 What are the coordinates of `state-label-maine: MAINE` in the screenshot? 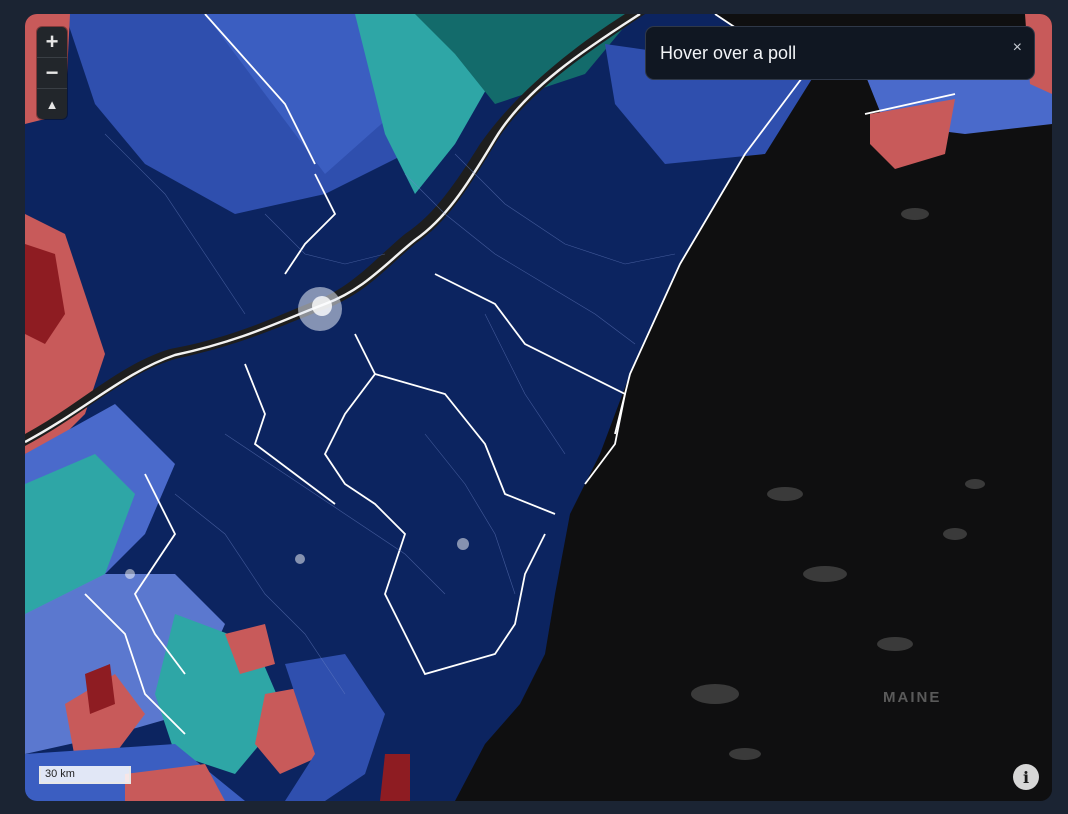 It's located at (912, 697).